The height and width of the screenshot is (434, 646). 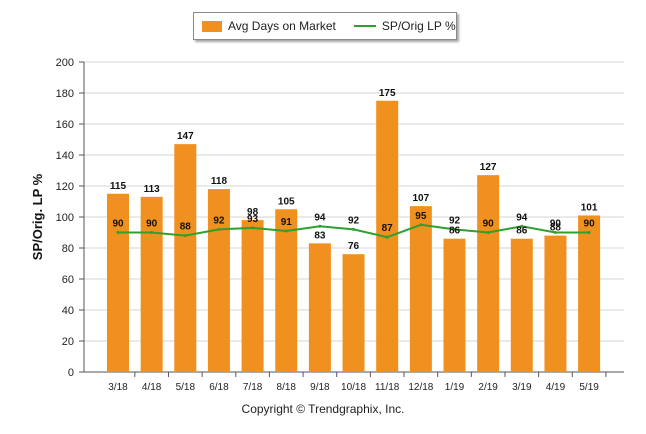 I want to click on x-tick-label: 7/18, so click(x=253, y=387).